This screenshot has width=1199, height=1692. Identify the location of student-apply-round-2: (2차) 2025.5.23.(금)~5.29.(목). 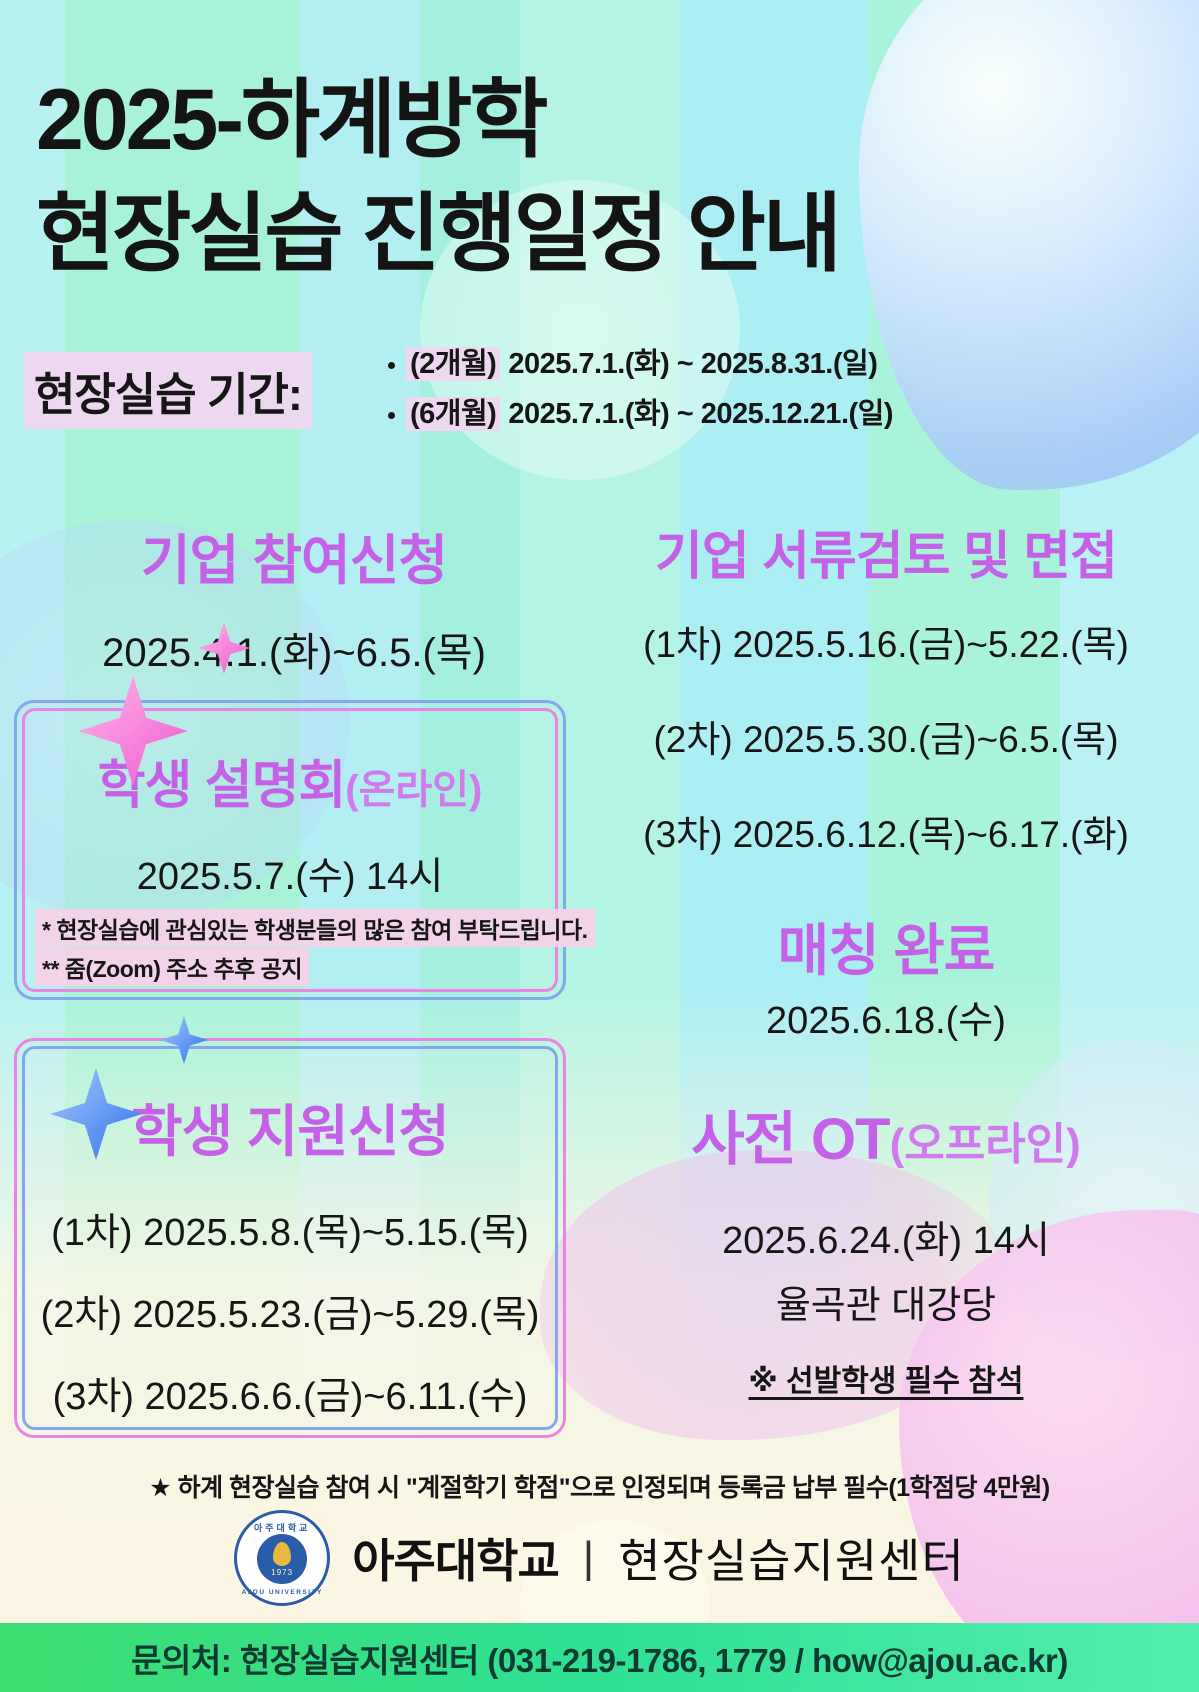
(290, 1315).